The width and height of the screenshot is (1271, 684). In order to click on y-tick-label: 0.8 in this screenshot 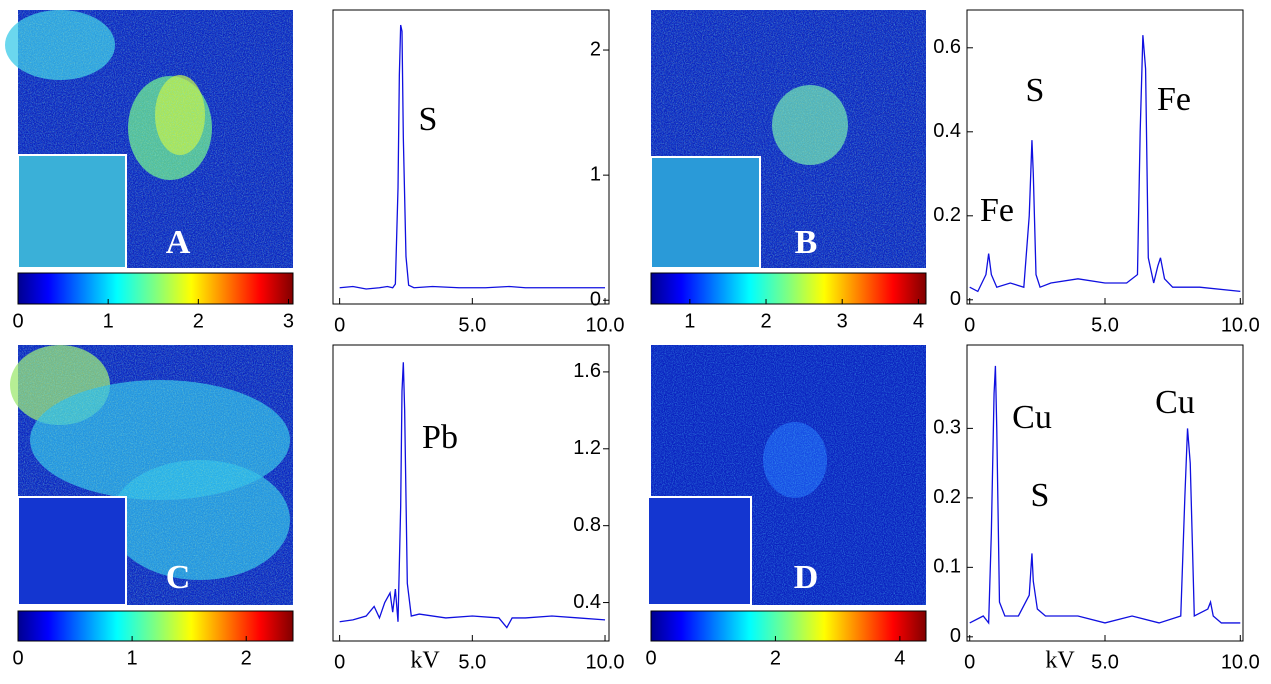, I will do `click(587, 525)`.